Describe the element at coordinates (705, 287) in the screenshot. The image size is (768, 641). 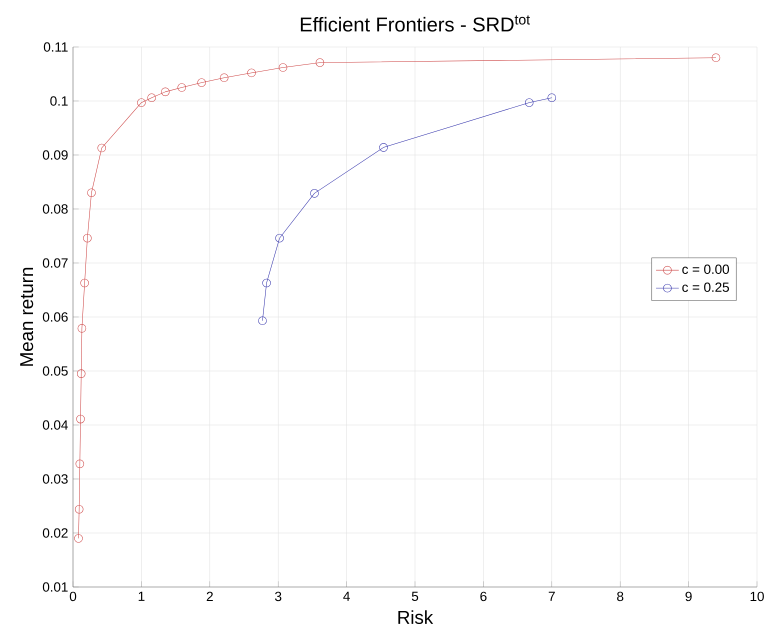
I see `legend-label: c = 0.25` at that location.